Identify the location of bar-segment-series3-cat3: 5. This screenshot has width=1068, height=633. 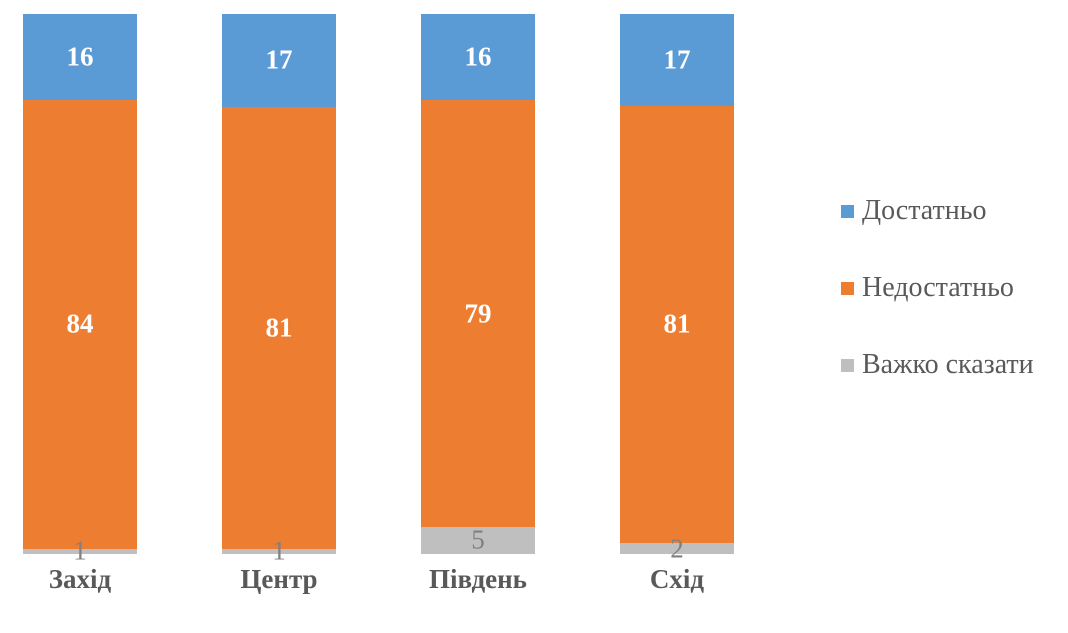
(478, 539).